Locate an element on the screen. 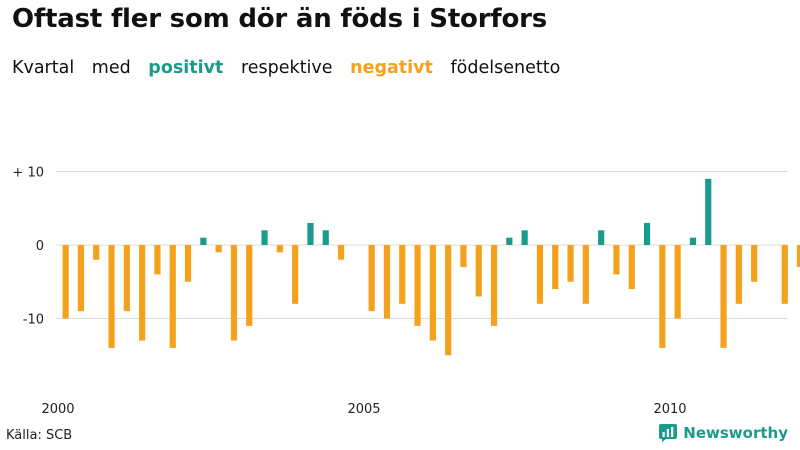 The width and height of the screenshot is (800, 450). y-axis-labels: + 10 0 -10 is located at coordinates (28, 247).